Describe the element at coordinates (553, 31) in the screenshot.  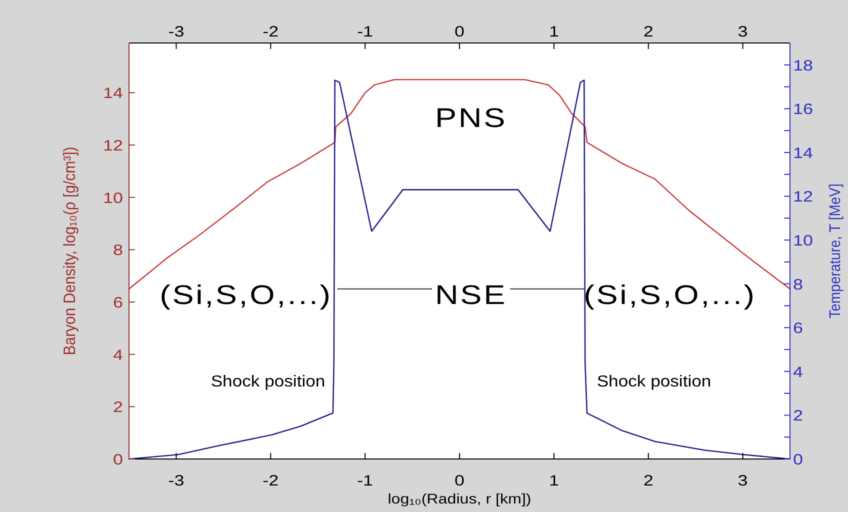
I see `x-tick-label: 1` at that location.